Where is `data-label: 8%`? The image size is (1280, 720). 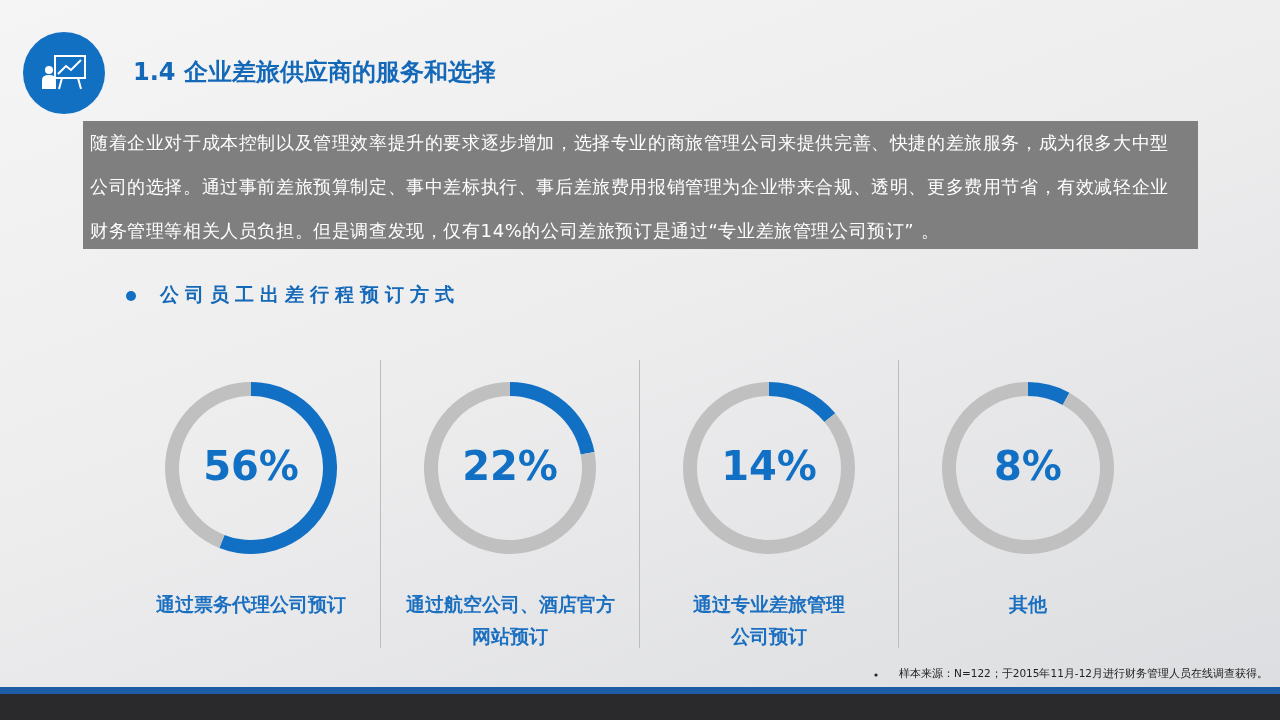
data-label: 8% is located at coordinates (1028, 466).